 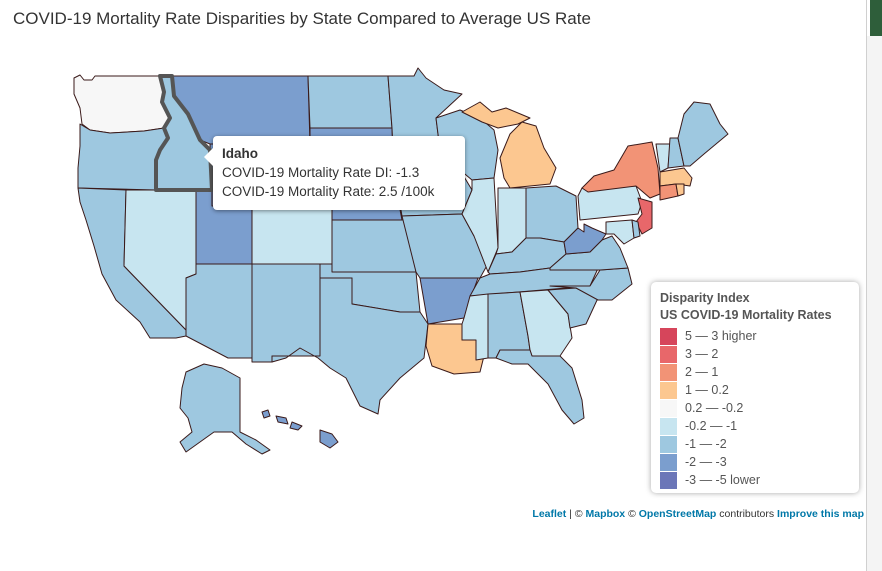 What do you see at coordinates (552, 214) in the screenshot?
I see `state-OH` at bounding box center [552, 214].